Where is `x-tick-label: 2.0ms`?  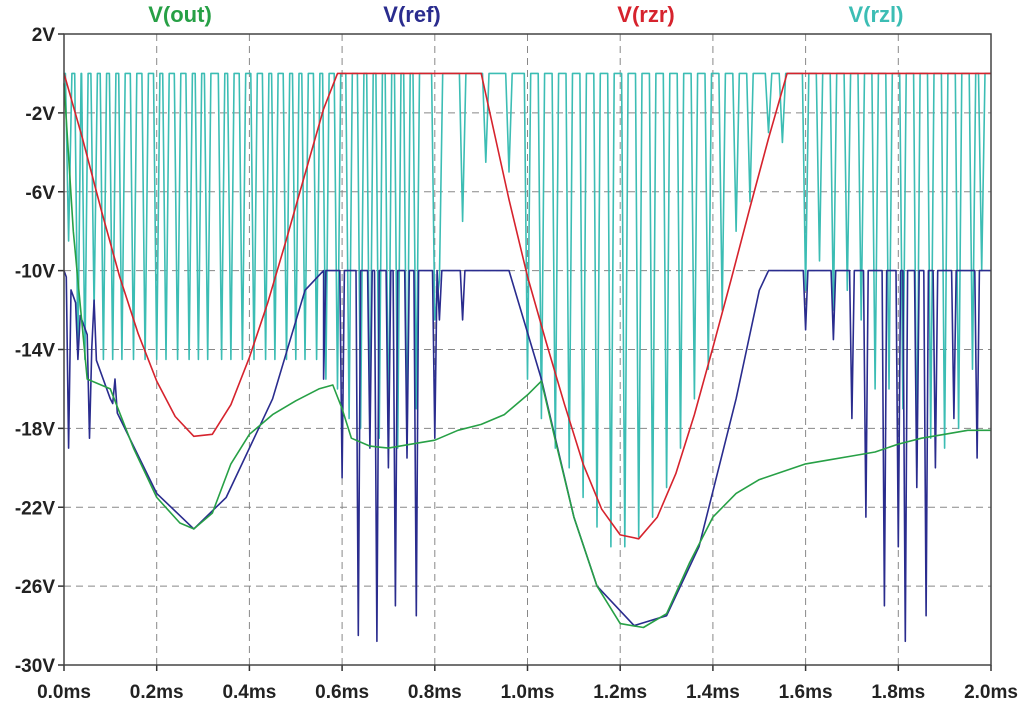
x-tick-label: 2.0ms is located at coordinates (991, 692).